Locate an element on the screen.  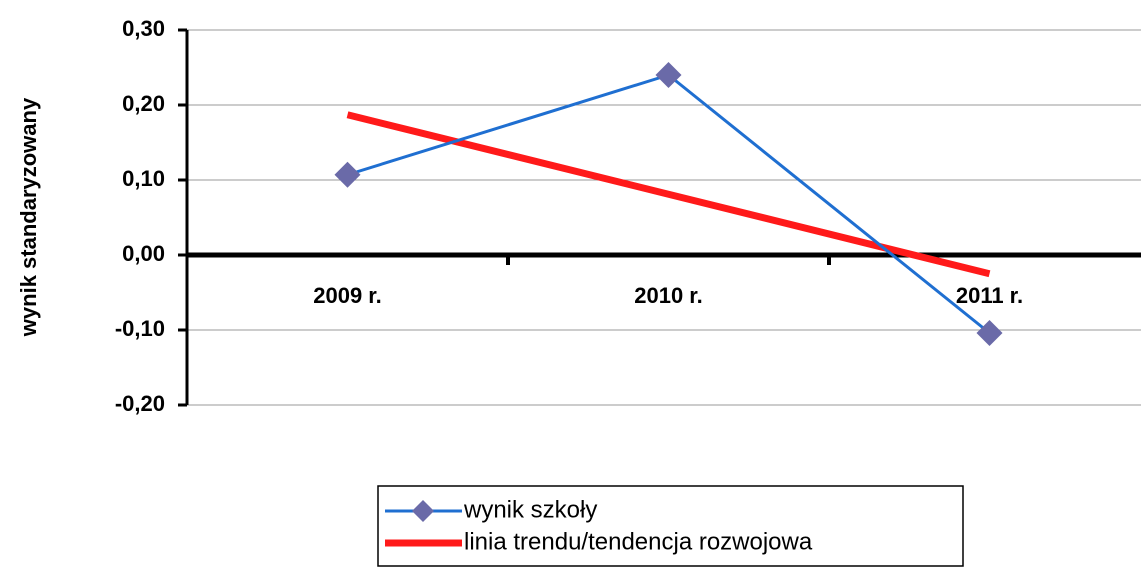
x-tick-label: 2010 r. is located at coordinates (668, 295).